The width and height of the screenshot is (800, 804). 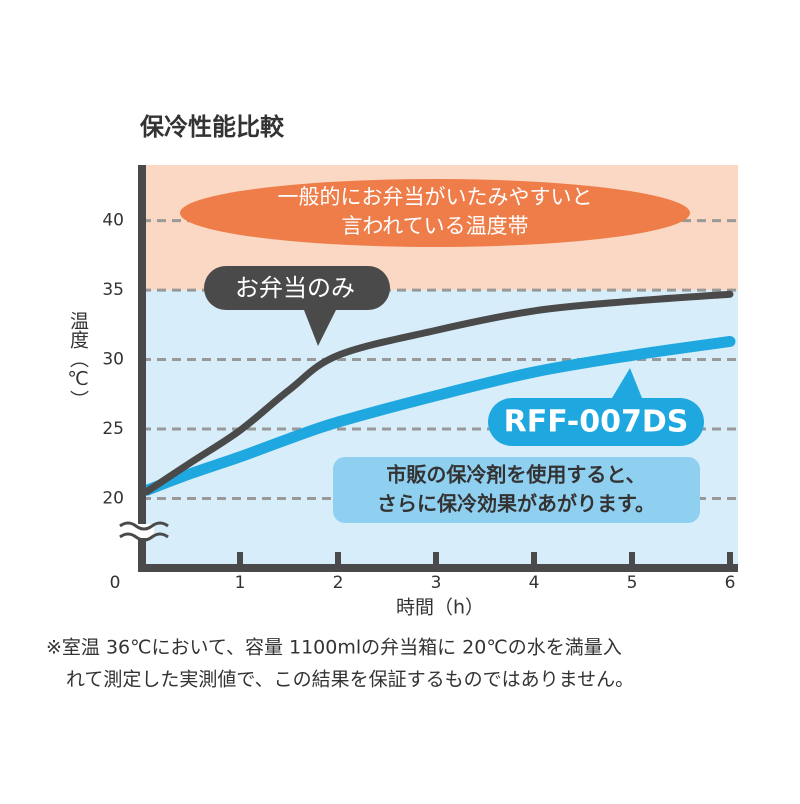 What do you see at coordinates (113, 221) in the screenshot?
I see `y-tick-label: 40` at bounding box center [113, 221].